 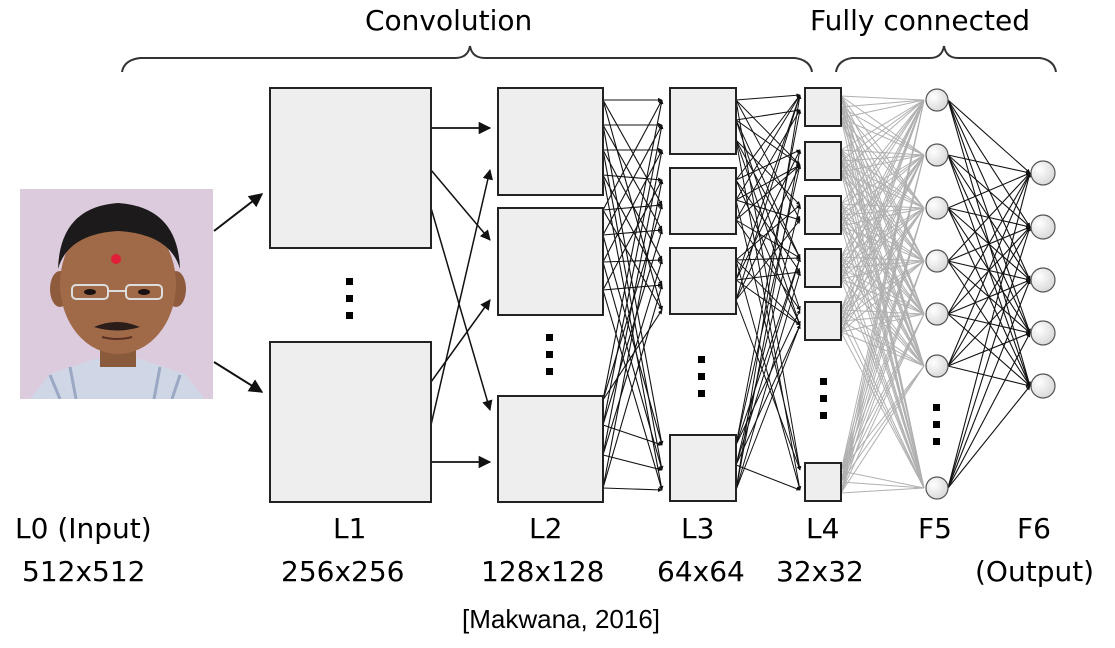 What do you see at coordinates (467, 59) in the screenshot?
I see `convolution-brace` at bounding box center [467, 59].